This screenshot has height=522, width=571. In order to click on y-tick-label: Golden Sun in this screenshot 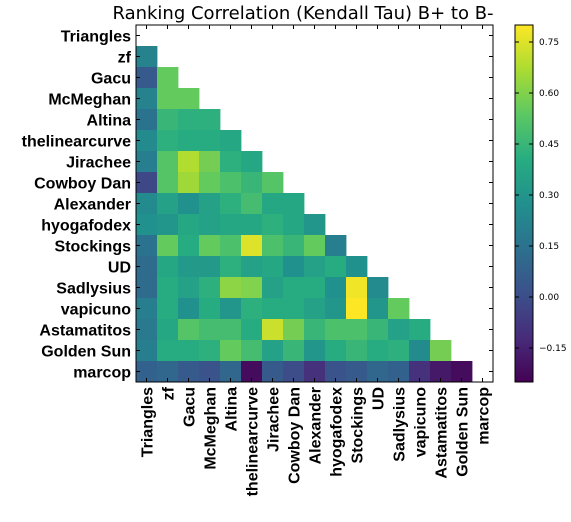, I will do `click(86, 352)`.